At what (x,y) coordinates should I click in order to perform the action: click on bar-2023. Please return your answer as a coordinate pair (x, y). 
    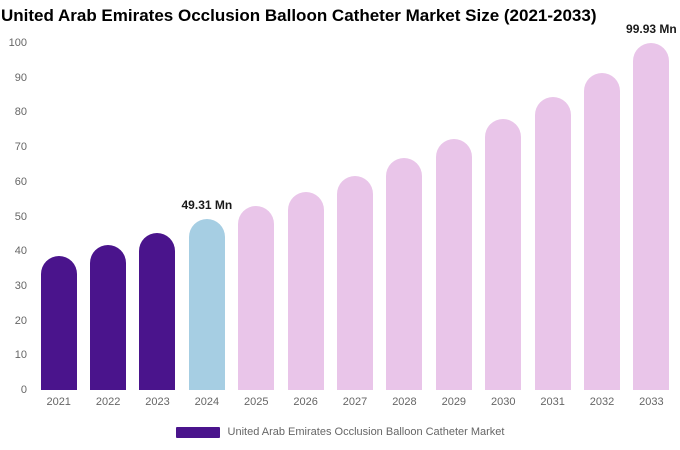
    Looking at the image, I should click on (157, 311).